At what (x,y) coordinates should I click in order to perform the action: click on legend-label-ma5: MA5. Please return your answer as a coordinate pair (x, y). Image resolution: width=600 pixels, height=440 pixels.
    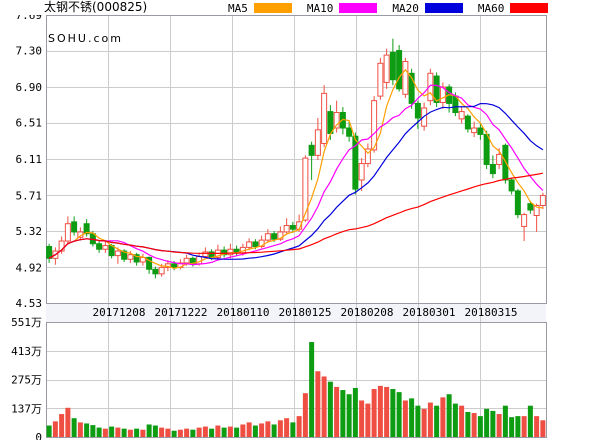
    Looking at the image, I should click on (238, 8).